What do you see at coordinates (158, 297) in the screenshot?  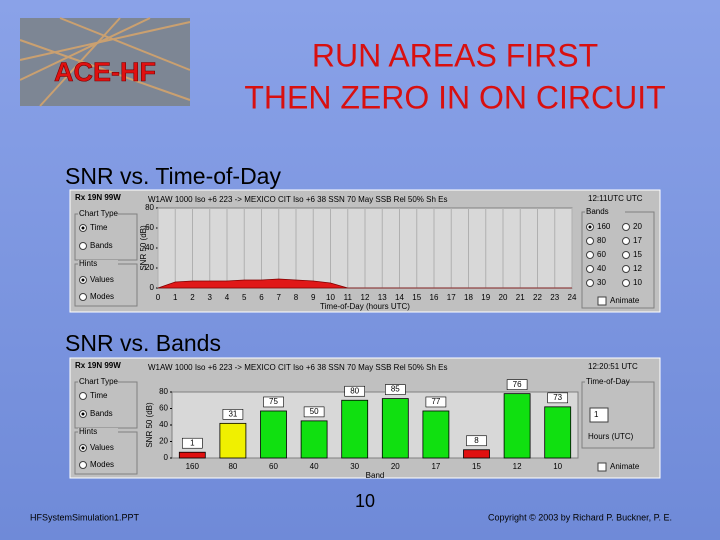 I see `x-tick-label: 0` at bounding box center [158, 297].